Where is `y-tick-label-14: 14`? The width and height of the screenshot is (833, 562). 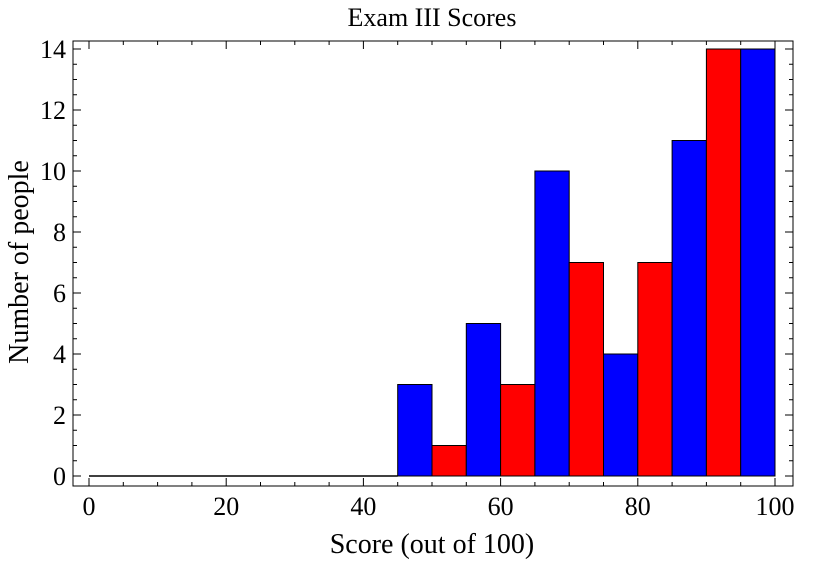
y-tick-label-14: 14 is located at coordinates (53, 49).